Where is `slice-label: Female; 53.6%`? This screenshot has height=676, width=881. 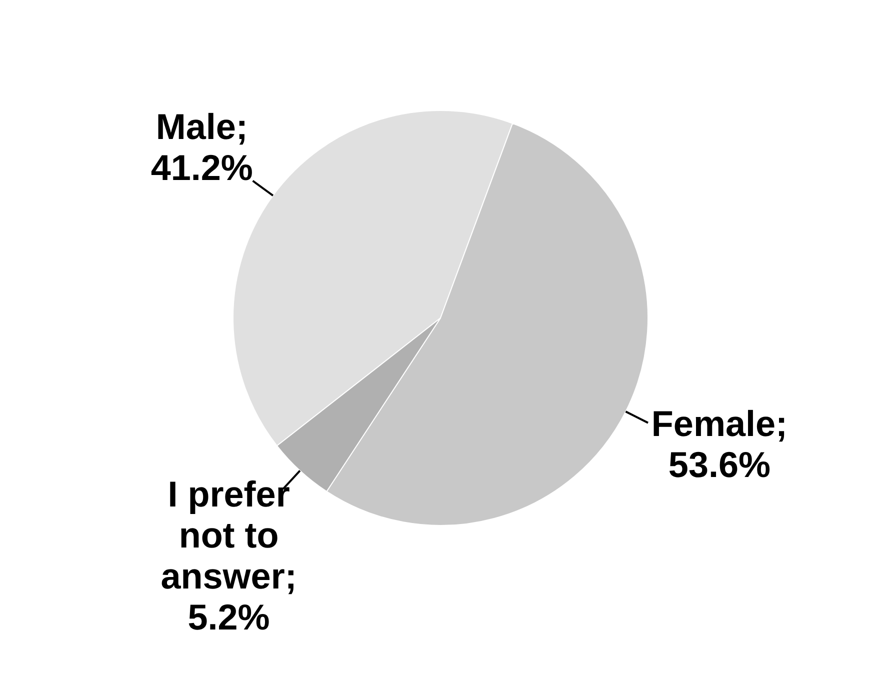 slice-label: Female; 53.6% is located at coordinates (719, 444).